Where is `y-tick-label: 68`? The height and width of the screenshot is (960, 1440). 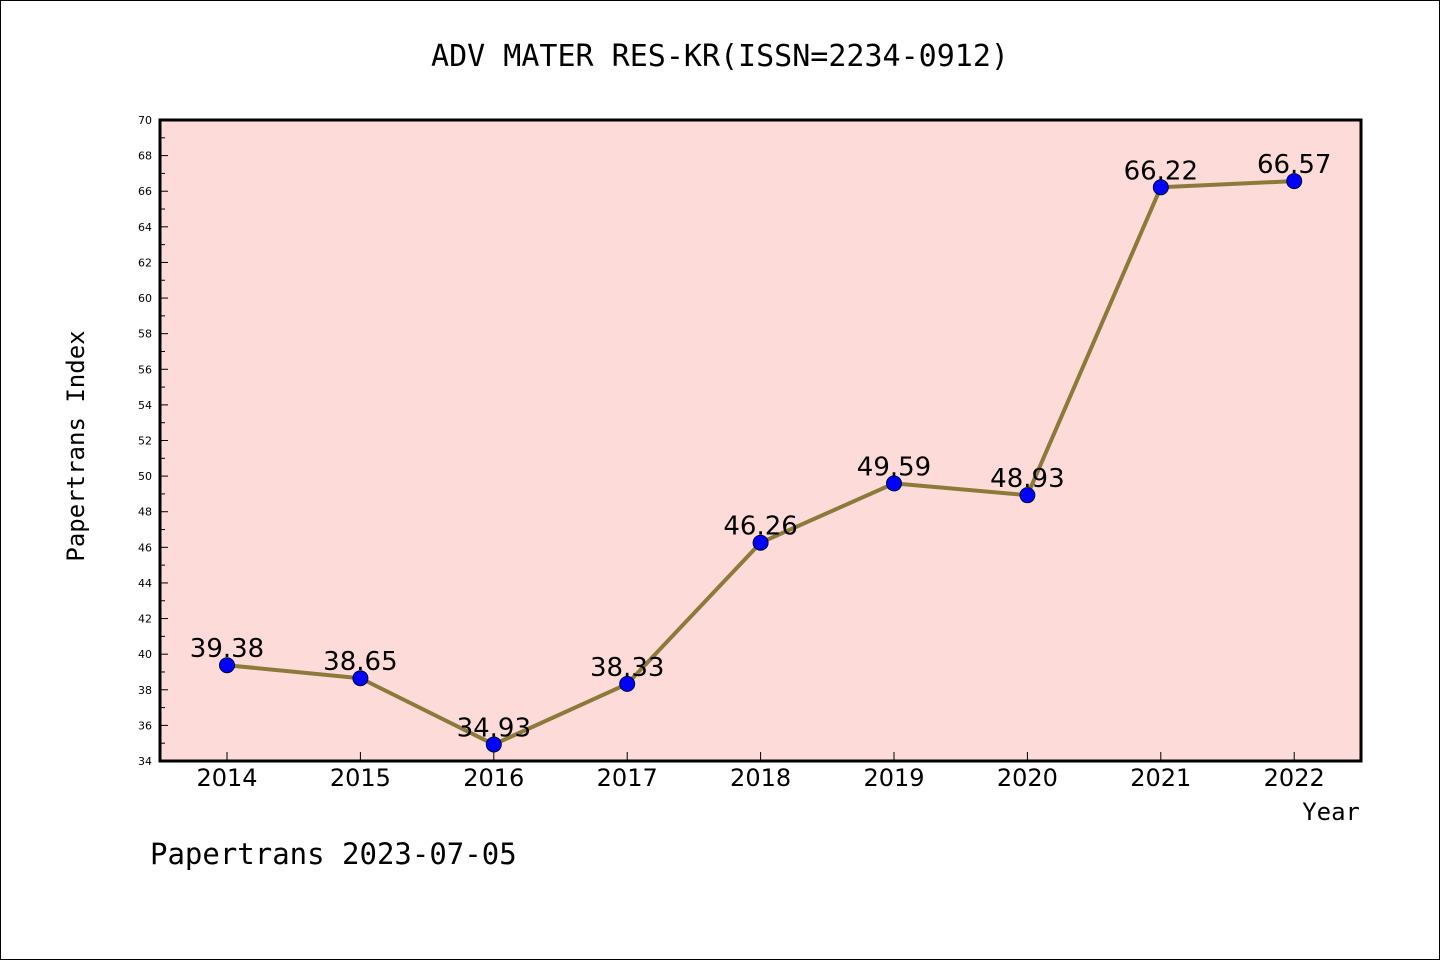 y-tick-label: 68 is located at coordinates (145, 156).